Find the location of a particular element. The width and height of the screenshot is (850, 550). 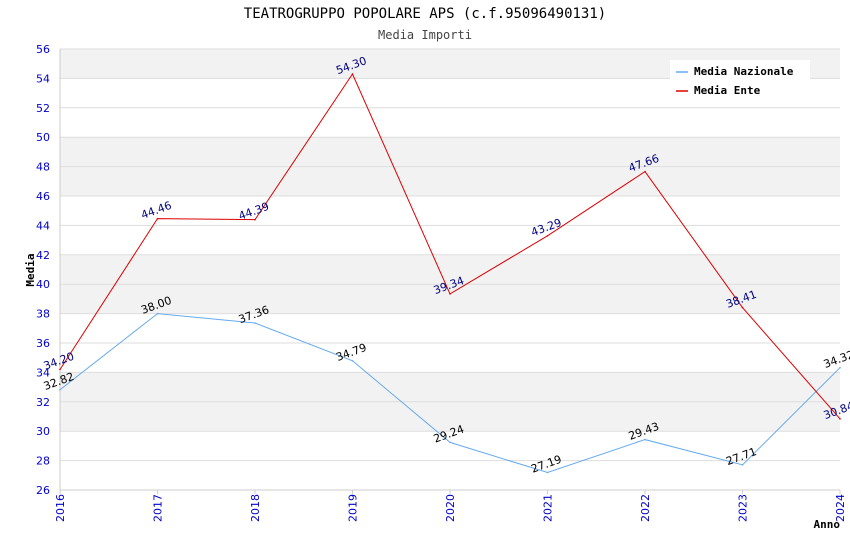

y-tick-label: 56 is located at coordinates (43, 49).